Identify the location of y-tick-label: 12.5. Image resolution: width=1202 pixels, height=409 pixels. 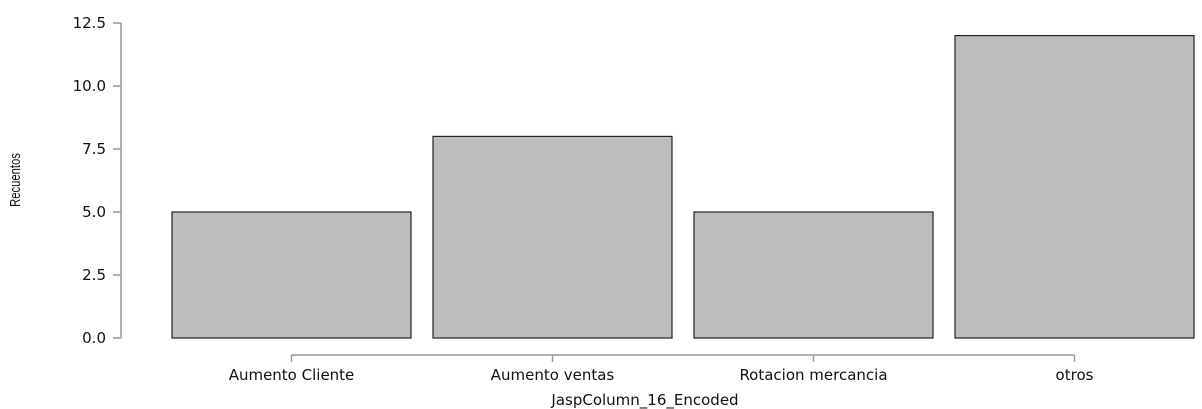
(89, 23).